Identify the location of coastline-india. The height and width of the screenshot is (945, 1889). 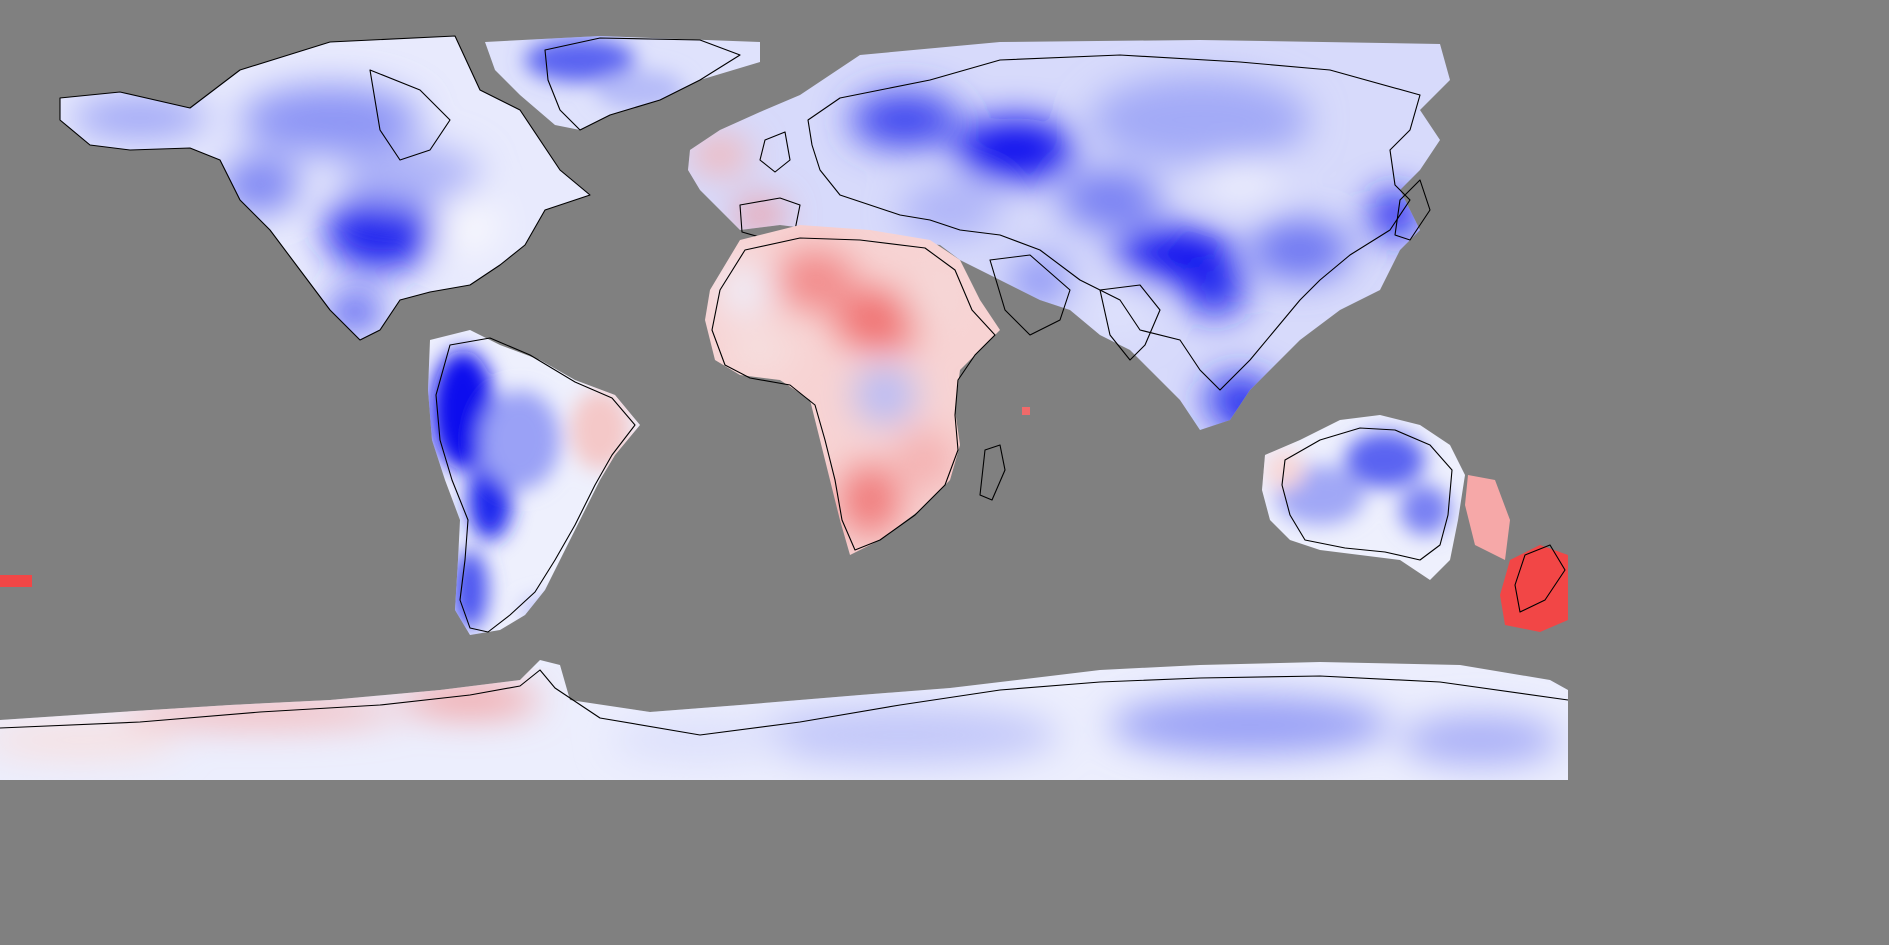
(1130, 322).